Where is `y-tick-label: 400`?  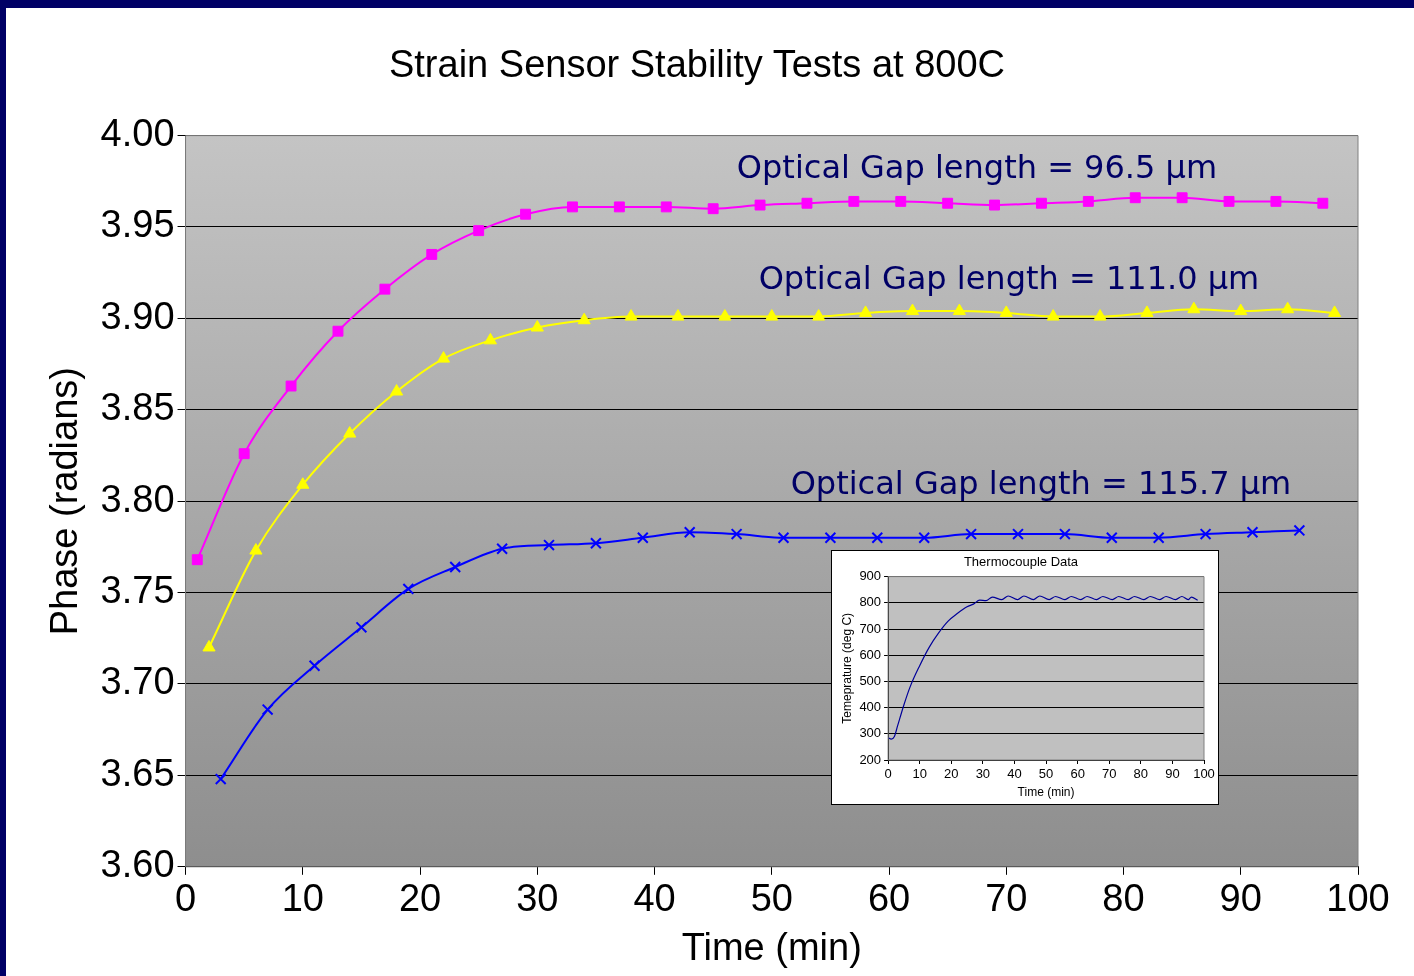 y-tick-label: 400 is located at coordinates (870, 707).